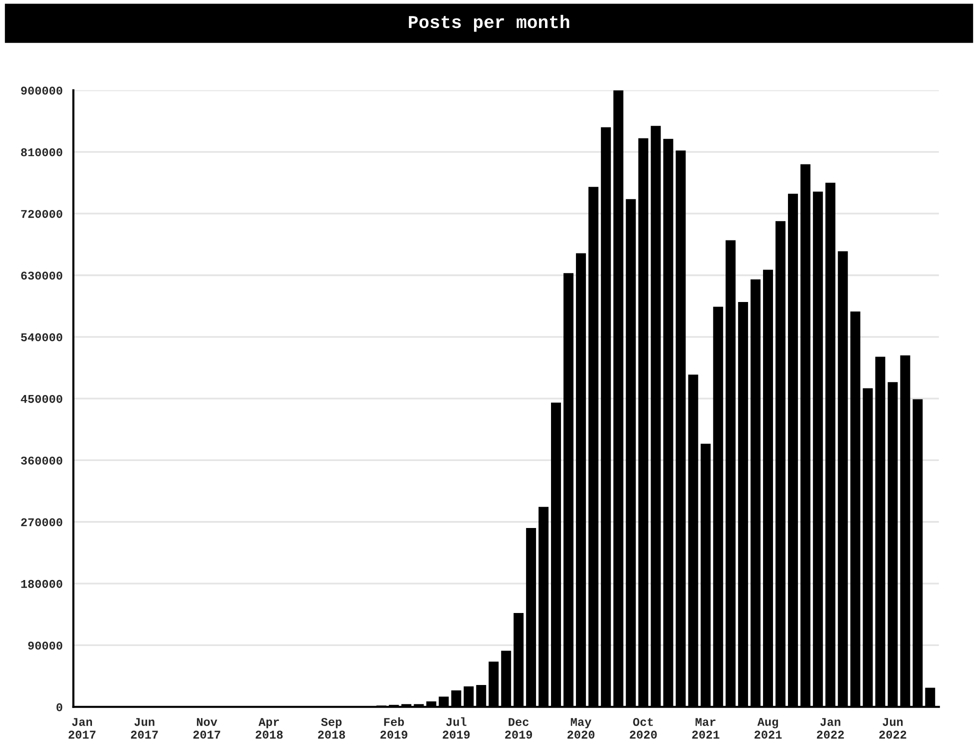 The height and width of the screenshot is (752, 978). Describe the element at coordinates (82, 728) in the screenshot. I see `x-tick-label: Jan 2017` at that location.